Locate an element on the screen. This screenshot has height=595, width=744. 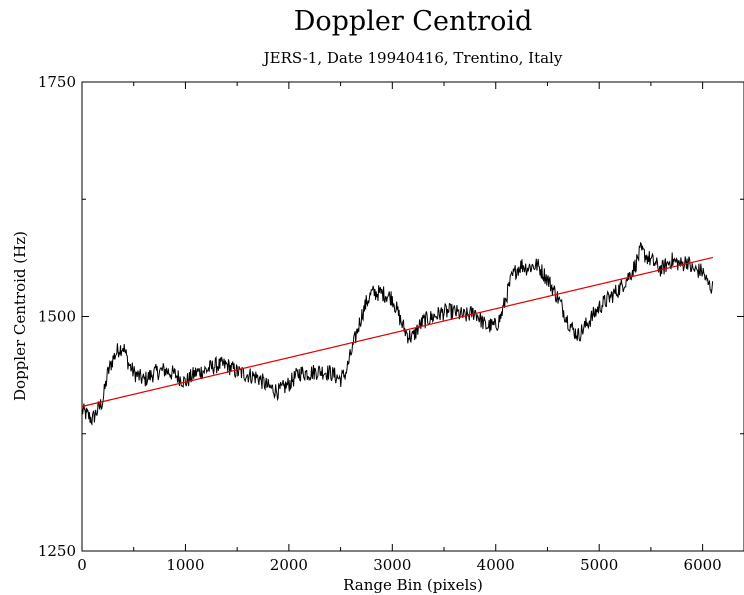
chart-subtitle: JERS-1, Date 19940416, Trentino, Italy is located at coordinates (413, 58).